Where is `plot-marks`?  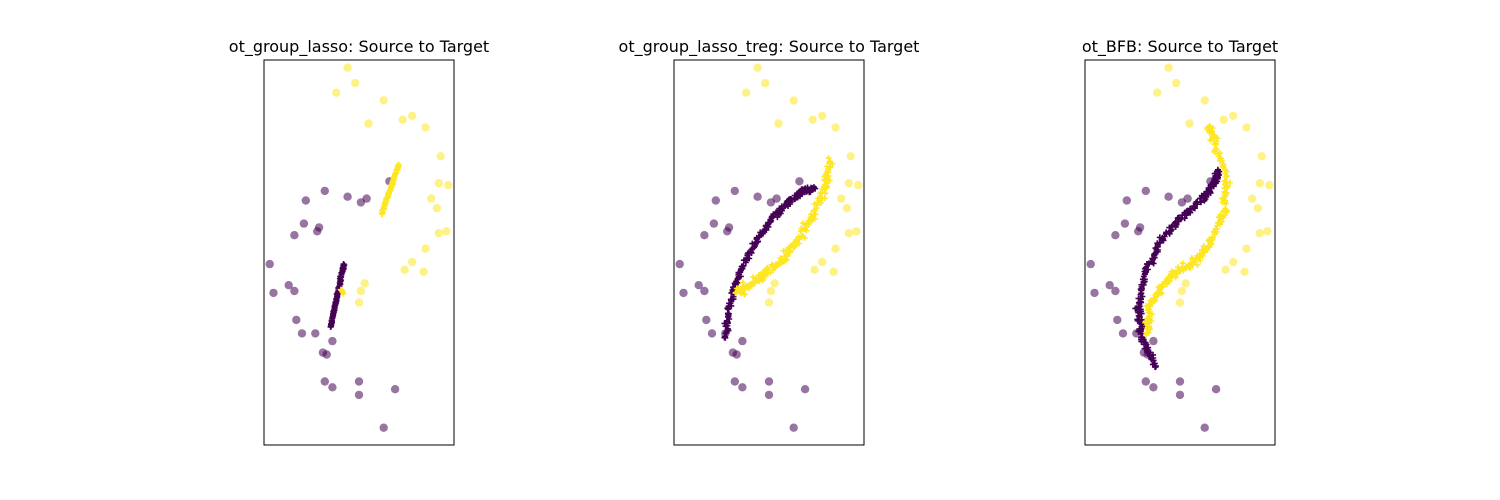
plot-marks is located at coordinates (769, 247).